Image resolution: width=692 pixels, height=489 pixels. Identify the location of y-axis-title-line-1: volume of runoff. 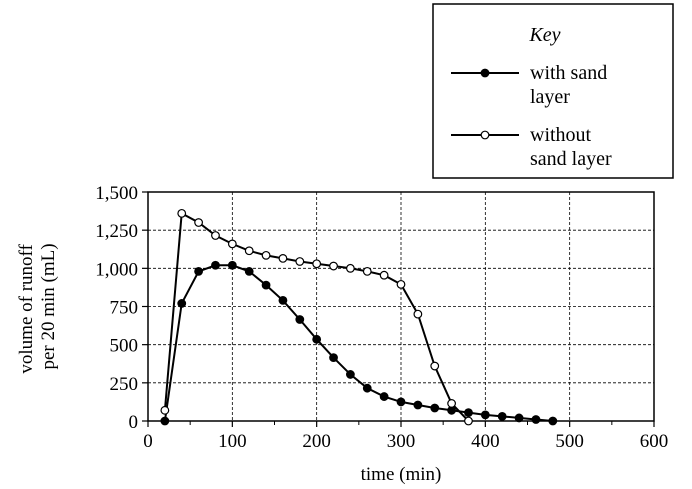
(26, 308).